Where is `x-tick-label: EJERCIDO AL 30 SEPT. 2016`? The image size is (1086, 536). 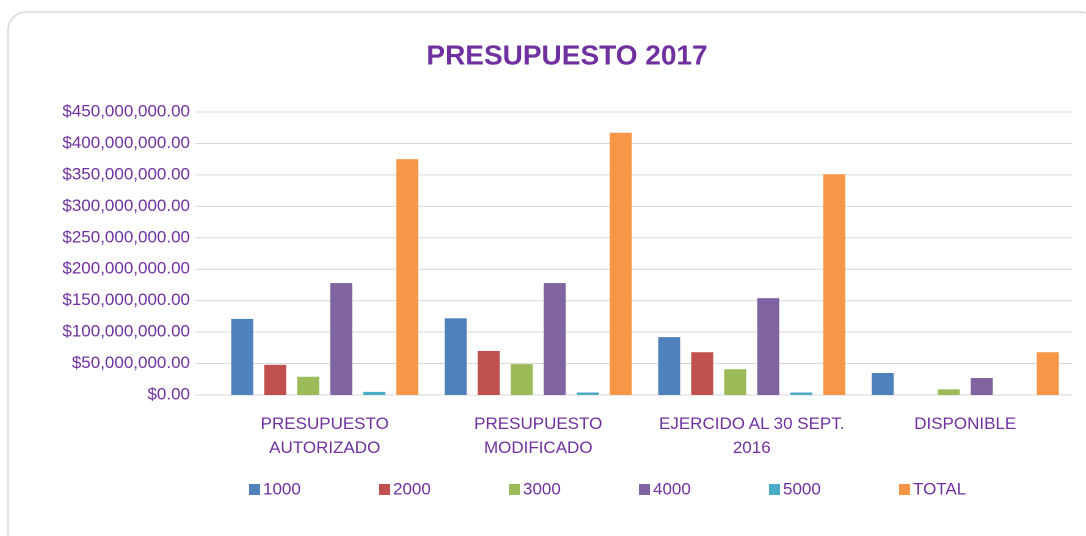 x-tick-label: EJERCIDO AL 30 SEPT. 2016 is located at coordinates (752, 435).